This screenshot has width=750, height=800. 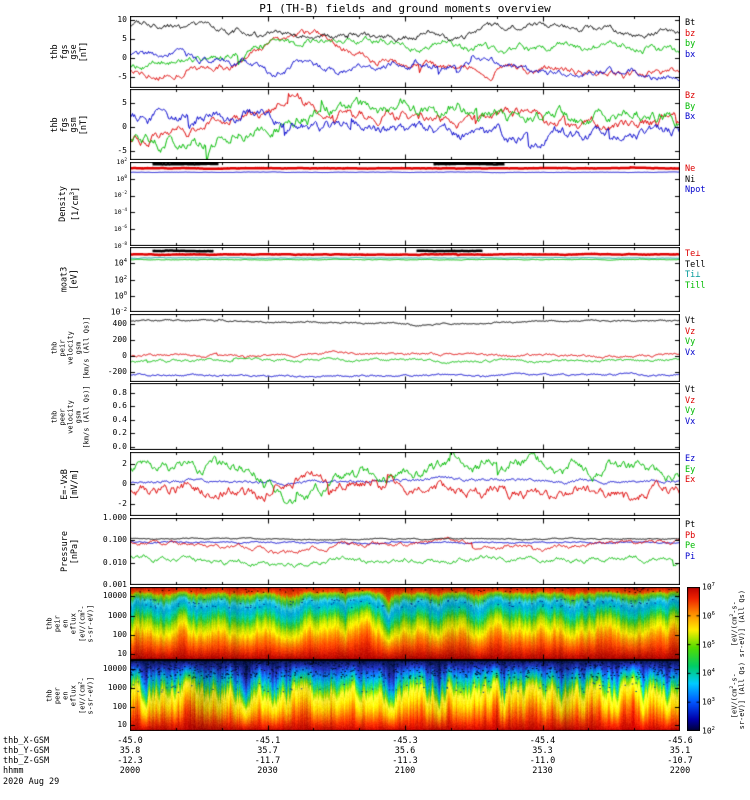 I want to click on ytick-moat3: 10⁻², so click(x=118, y=312).